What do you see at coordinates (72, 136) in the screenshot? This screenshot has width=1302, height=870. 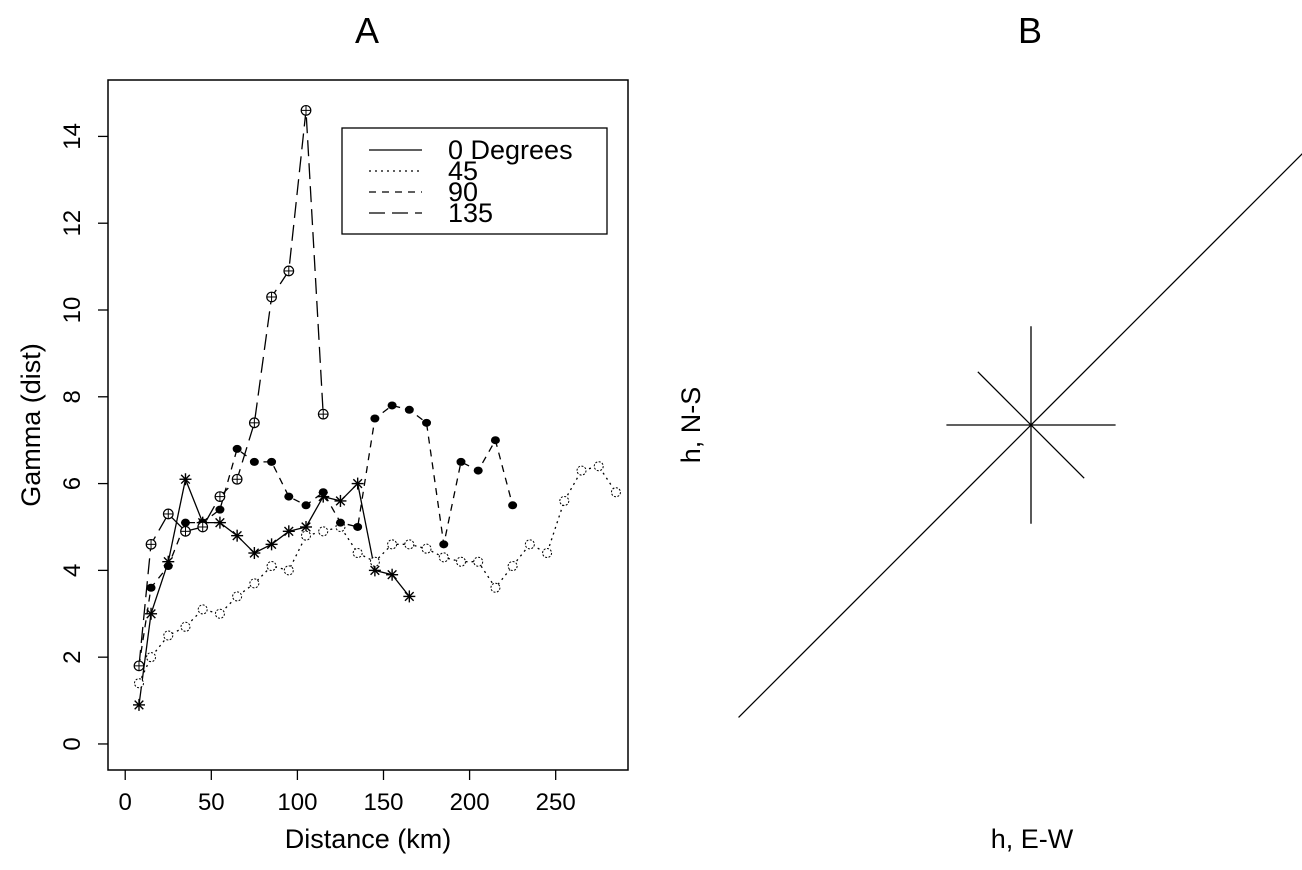 I see `y-tick-label: 14` at bounding box center [72, 136].